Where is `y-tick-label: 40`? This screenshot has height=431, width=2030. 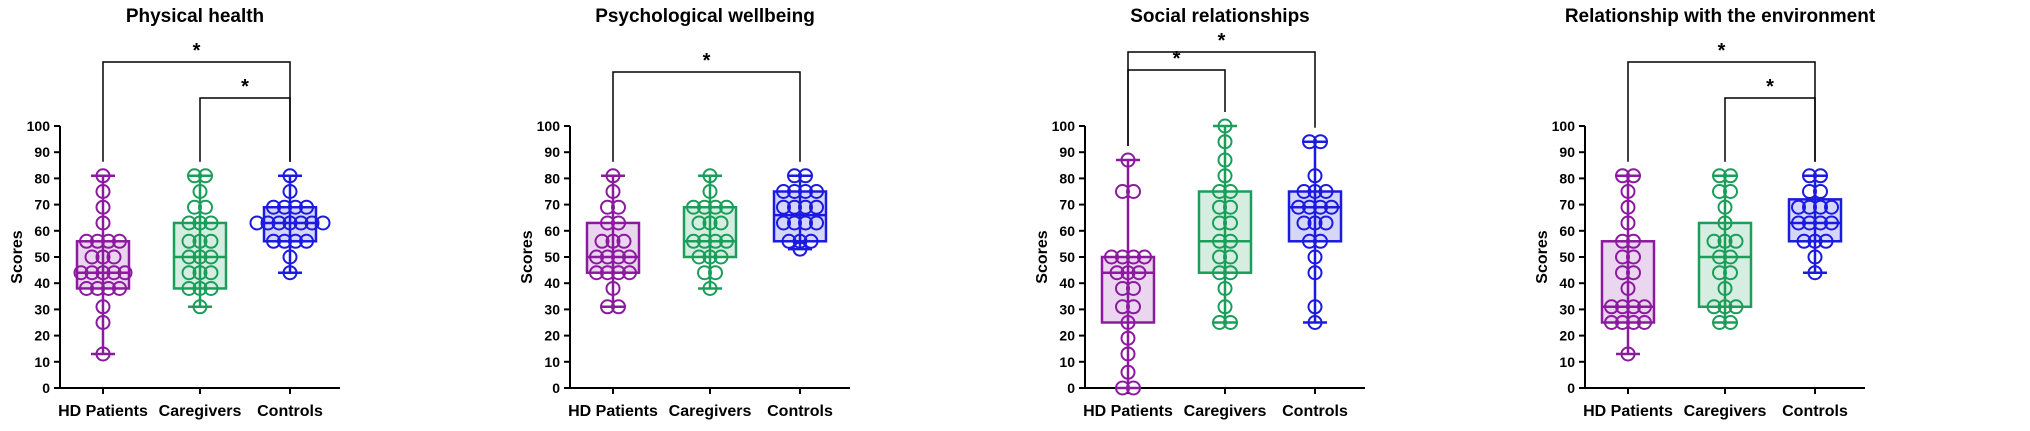 y-tick-label: 40 is located at coordinates (1567, 283).